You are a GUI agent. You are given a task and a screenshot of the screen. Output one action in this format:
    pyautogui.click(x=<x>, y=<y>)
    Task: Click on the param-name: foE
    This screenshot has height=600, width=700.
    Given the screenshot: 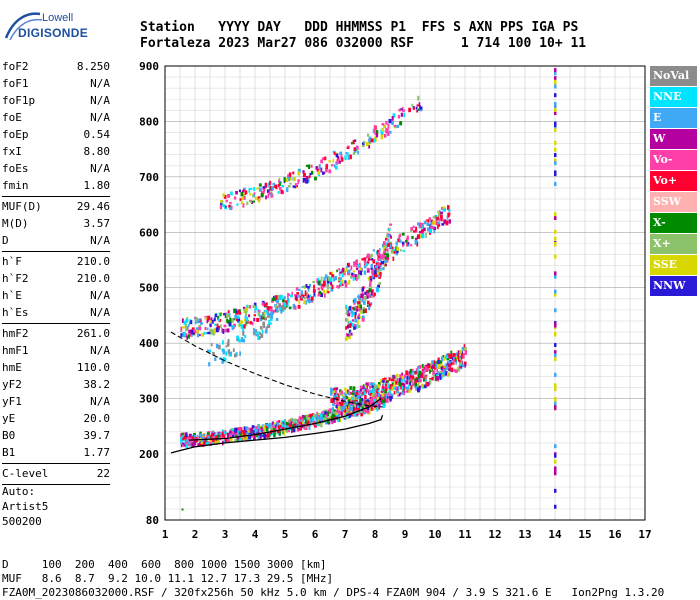 What is the action you would take?
    pyautogui.click(x=12, y=117)
    